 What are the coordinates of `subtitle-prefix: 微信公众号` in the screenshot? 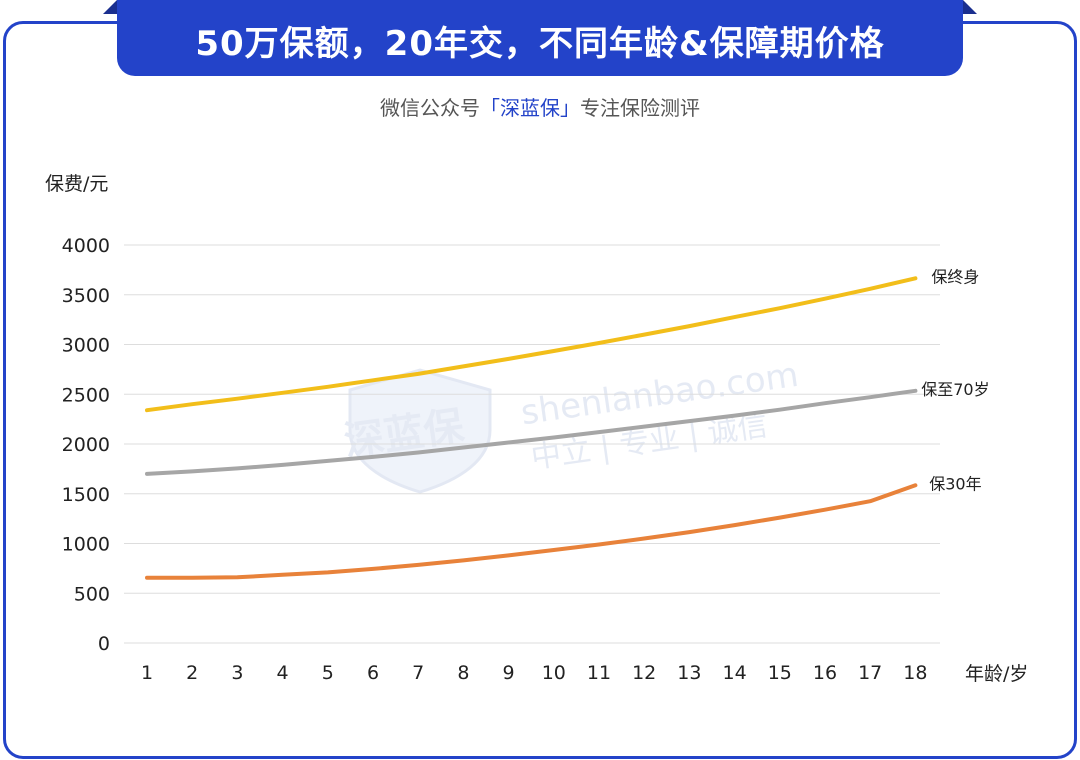 It's located at (430, 108).